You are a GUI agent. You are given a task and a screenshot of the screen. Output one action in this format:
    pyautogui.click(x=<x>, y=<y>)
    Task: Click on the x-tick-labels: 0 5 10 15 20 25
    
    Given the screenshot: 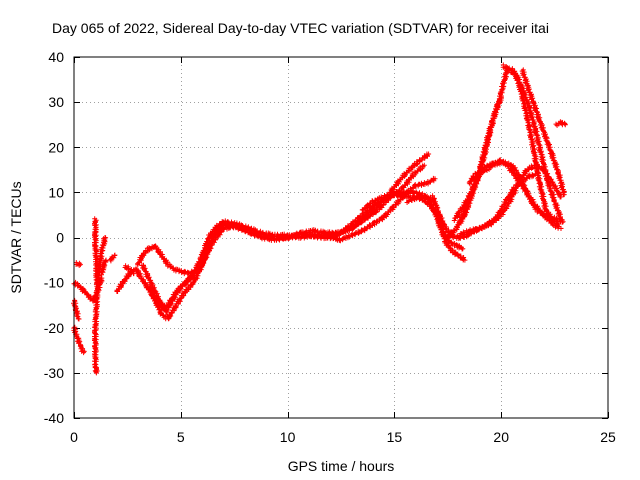 What is the action you would take?
    pyautogui.click(x=343, y=437)
    